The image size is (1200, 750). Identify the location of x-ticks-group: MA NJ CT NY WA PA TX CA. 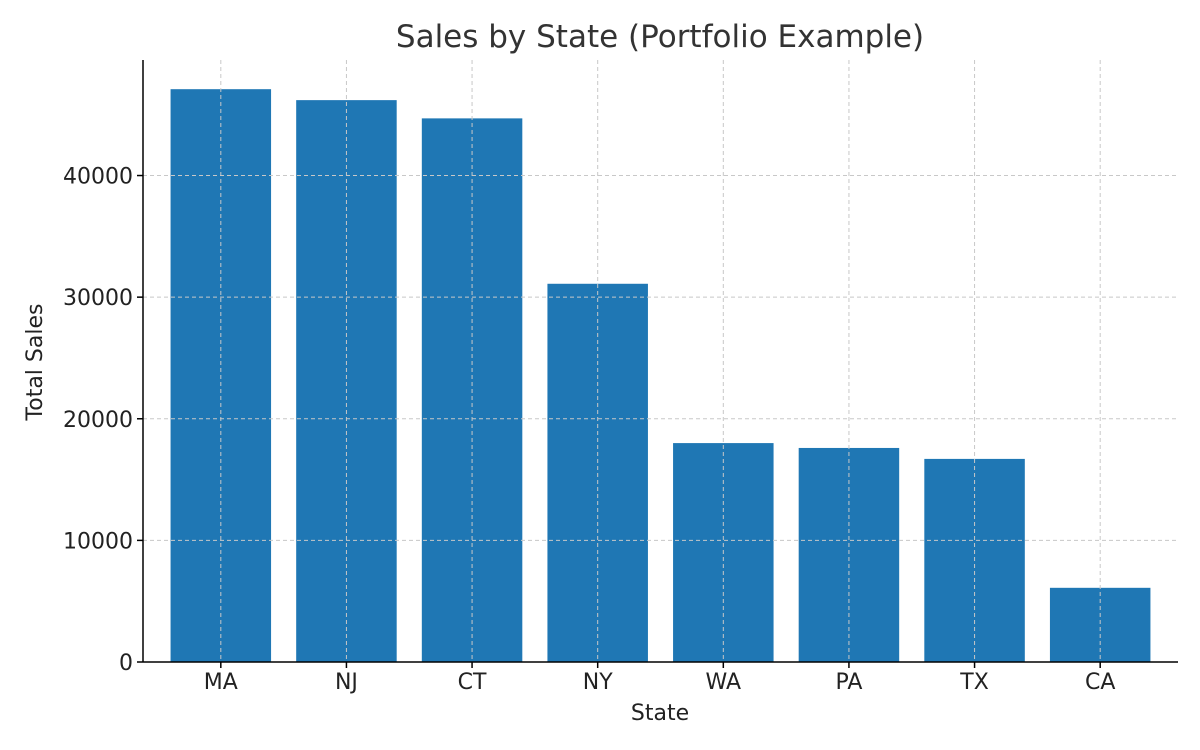
(659, 678).